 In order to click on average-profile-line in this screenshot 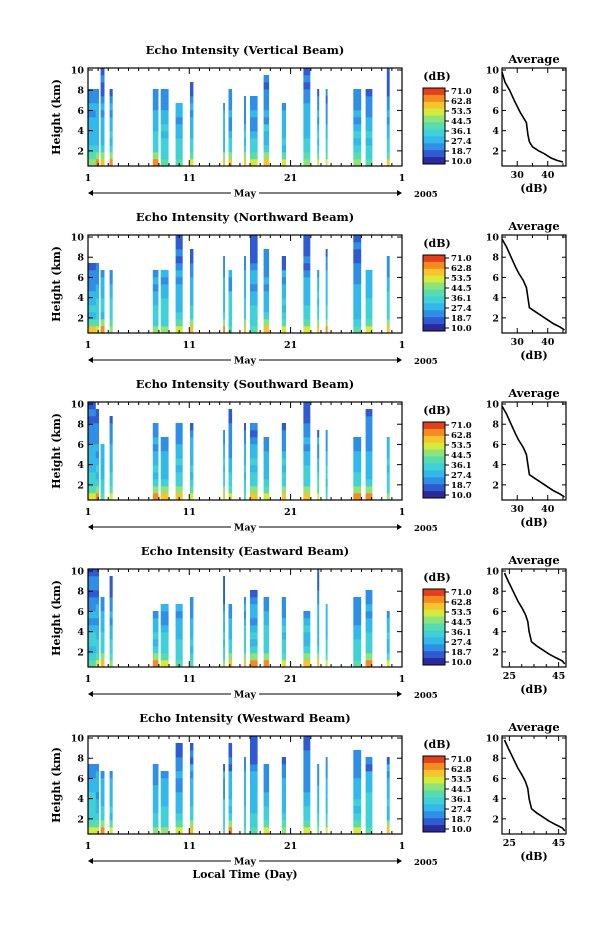, I will do `click(534, 618)`.